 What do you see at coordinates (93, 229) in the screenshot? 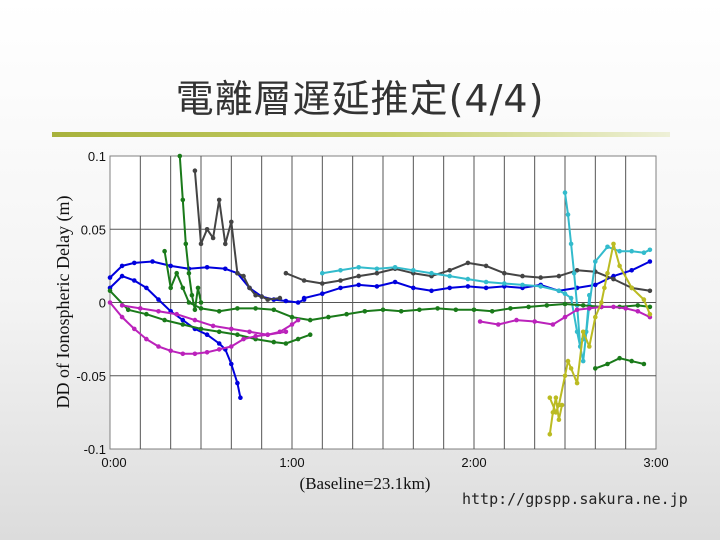
I see `y-tick-label: 0.05` at bounding box center [93, 229].